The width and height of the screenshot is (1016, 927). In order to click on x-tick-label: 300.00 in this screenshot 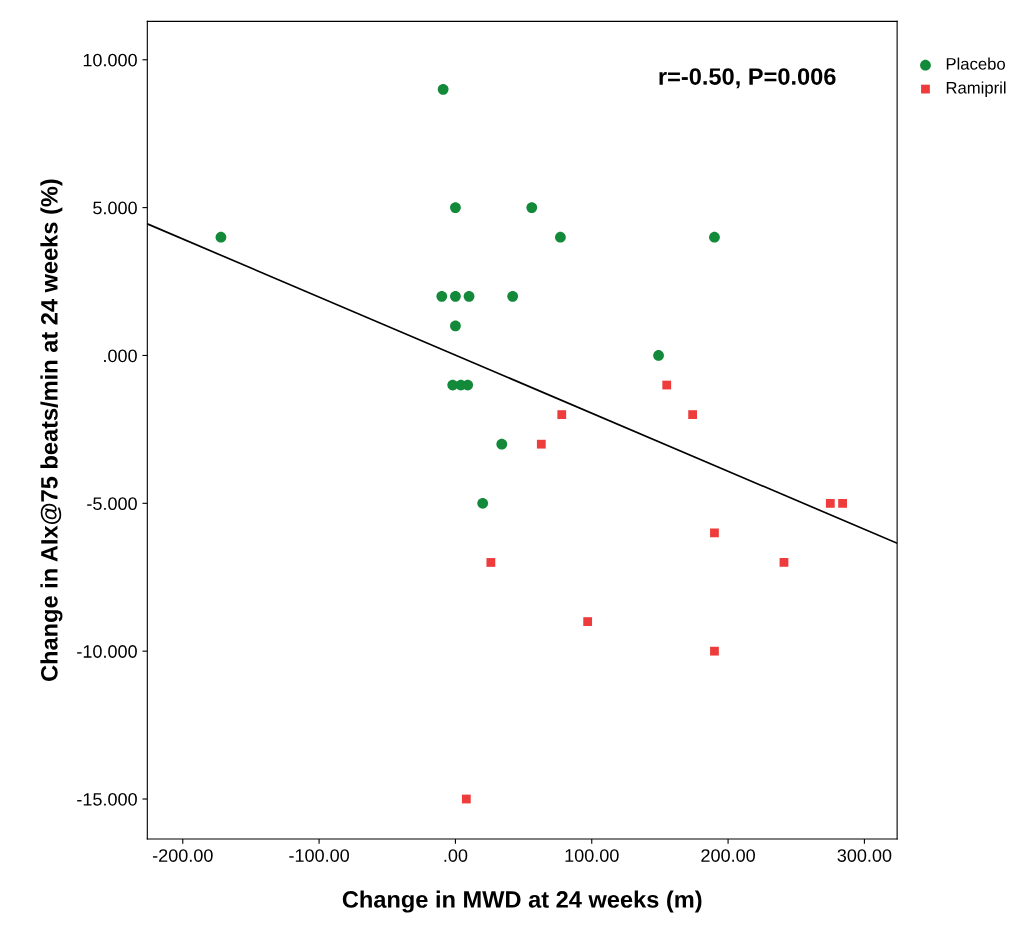, I will do `click(864, 855)`.